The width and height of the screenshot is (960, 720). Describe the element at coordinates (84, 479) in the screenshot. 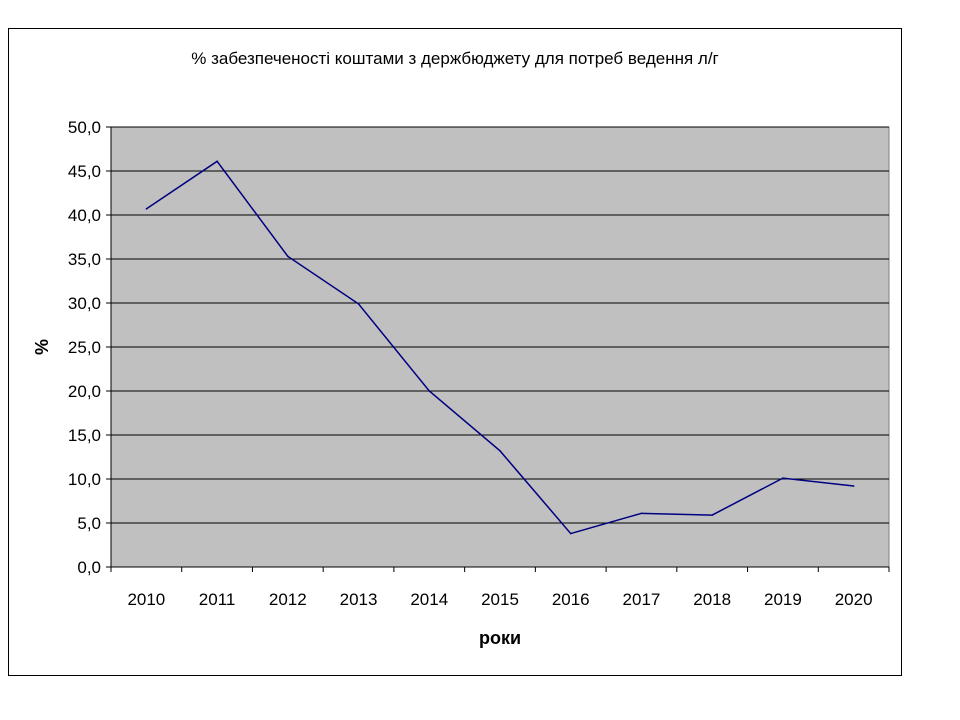

I see `y-tick-label: 10,0` at that location.